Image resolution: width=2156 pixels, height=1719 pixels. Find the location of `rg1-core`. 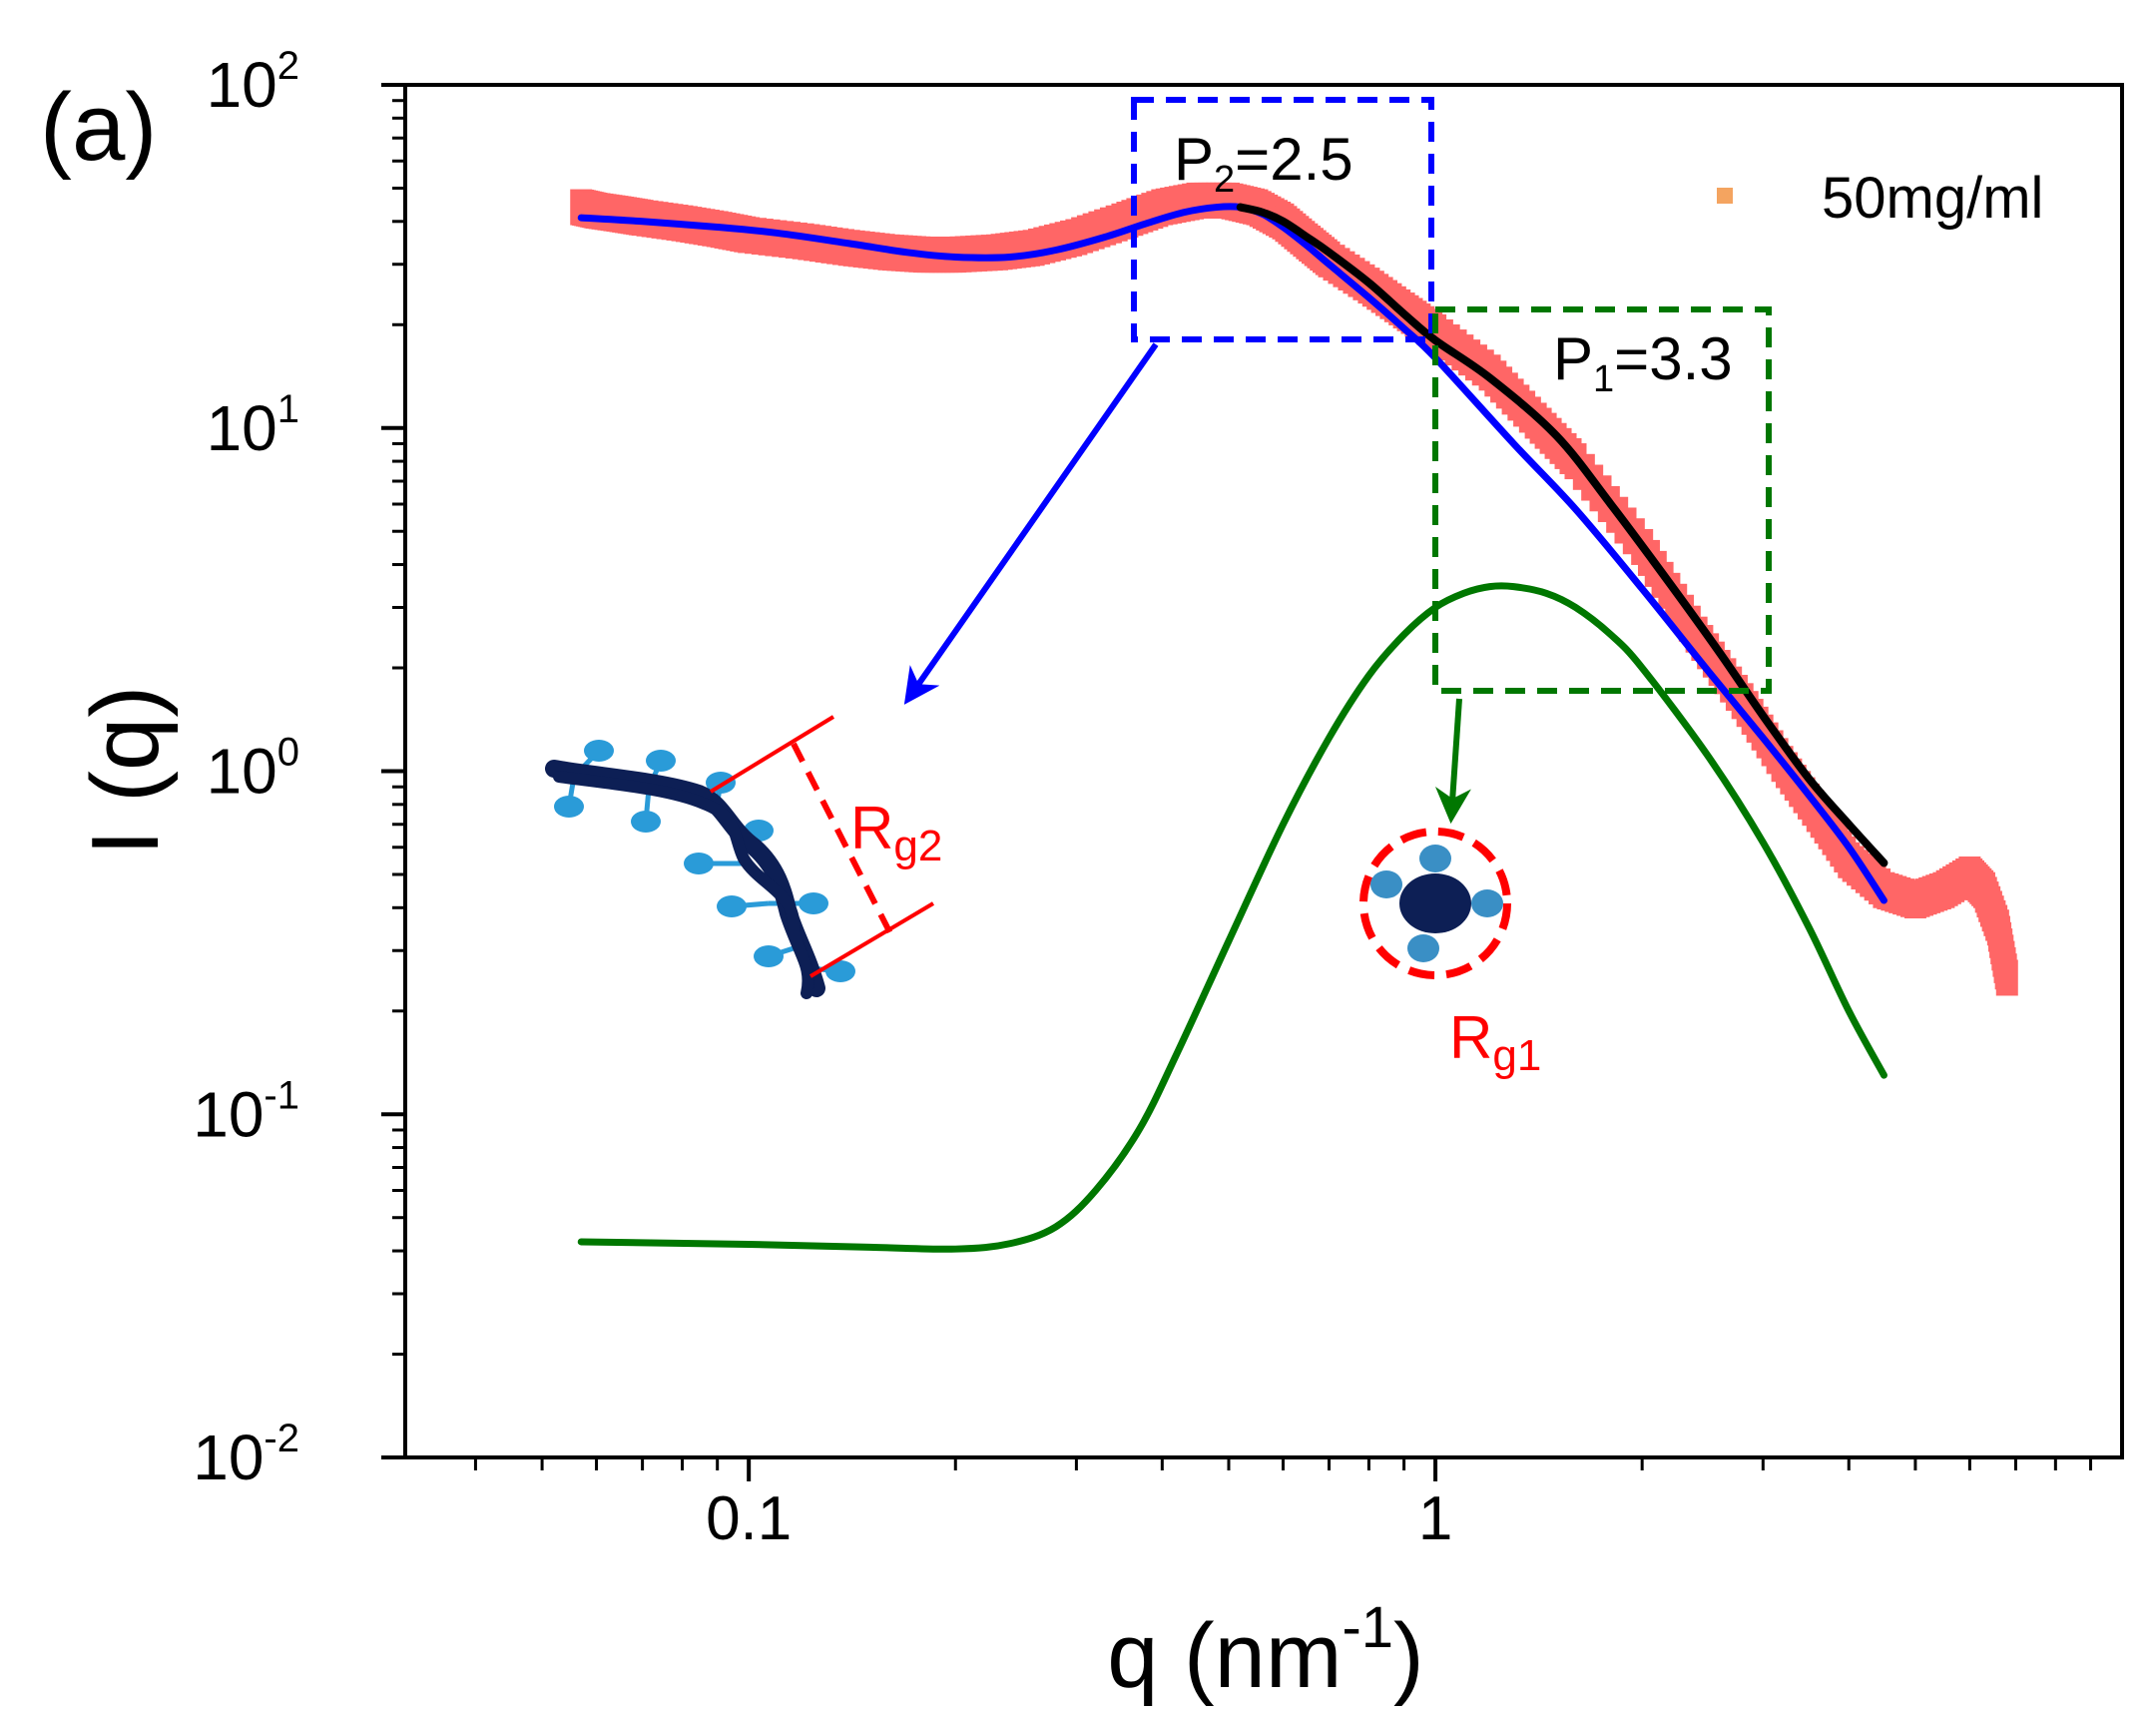

rg1-core is located at coordinates (1435, 903).